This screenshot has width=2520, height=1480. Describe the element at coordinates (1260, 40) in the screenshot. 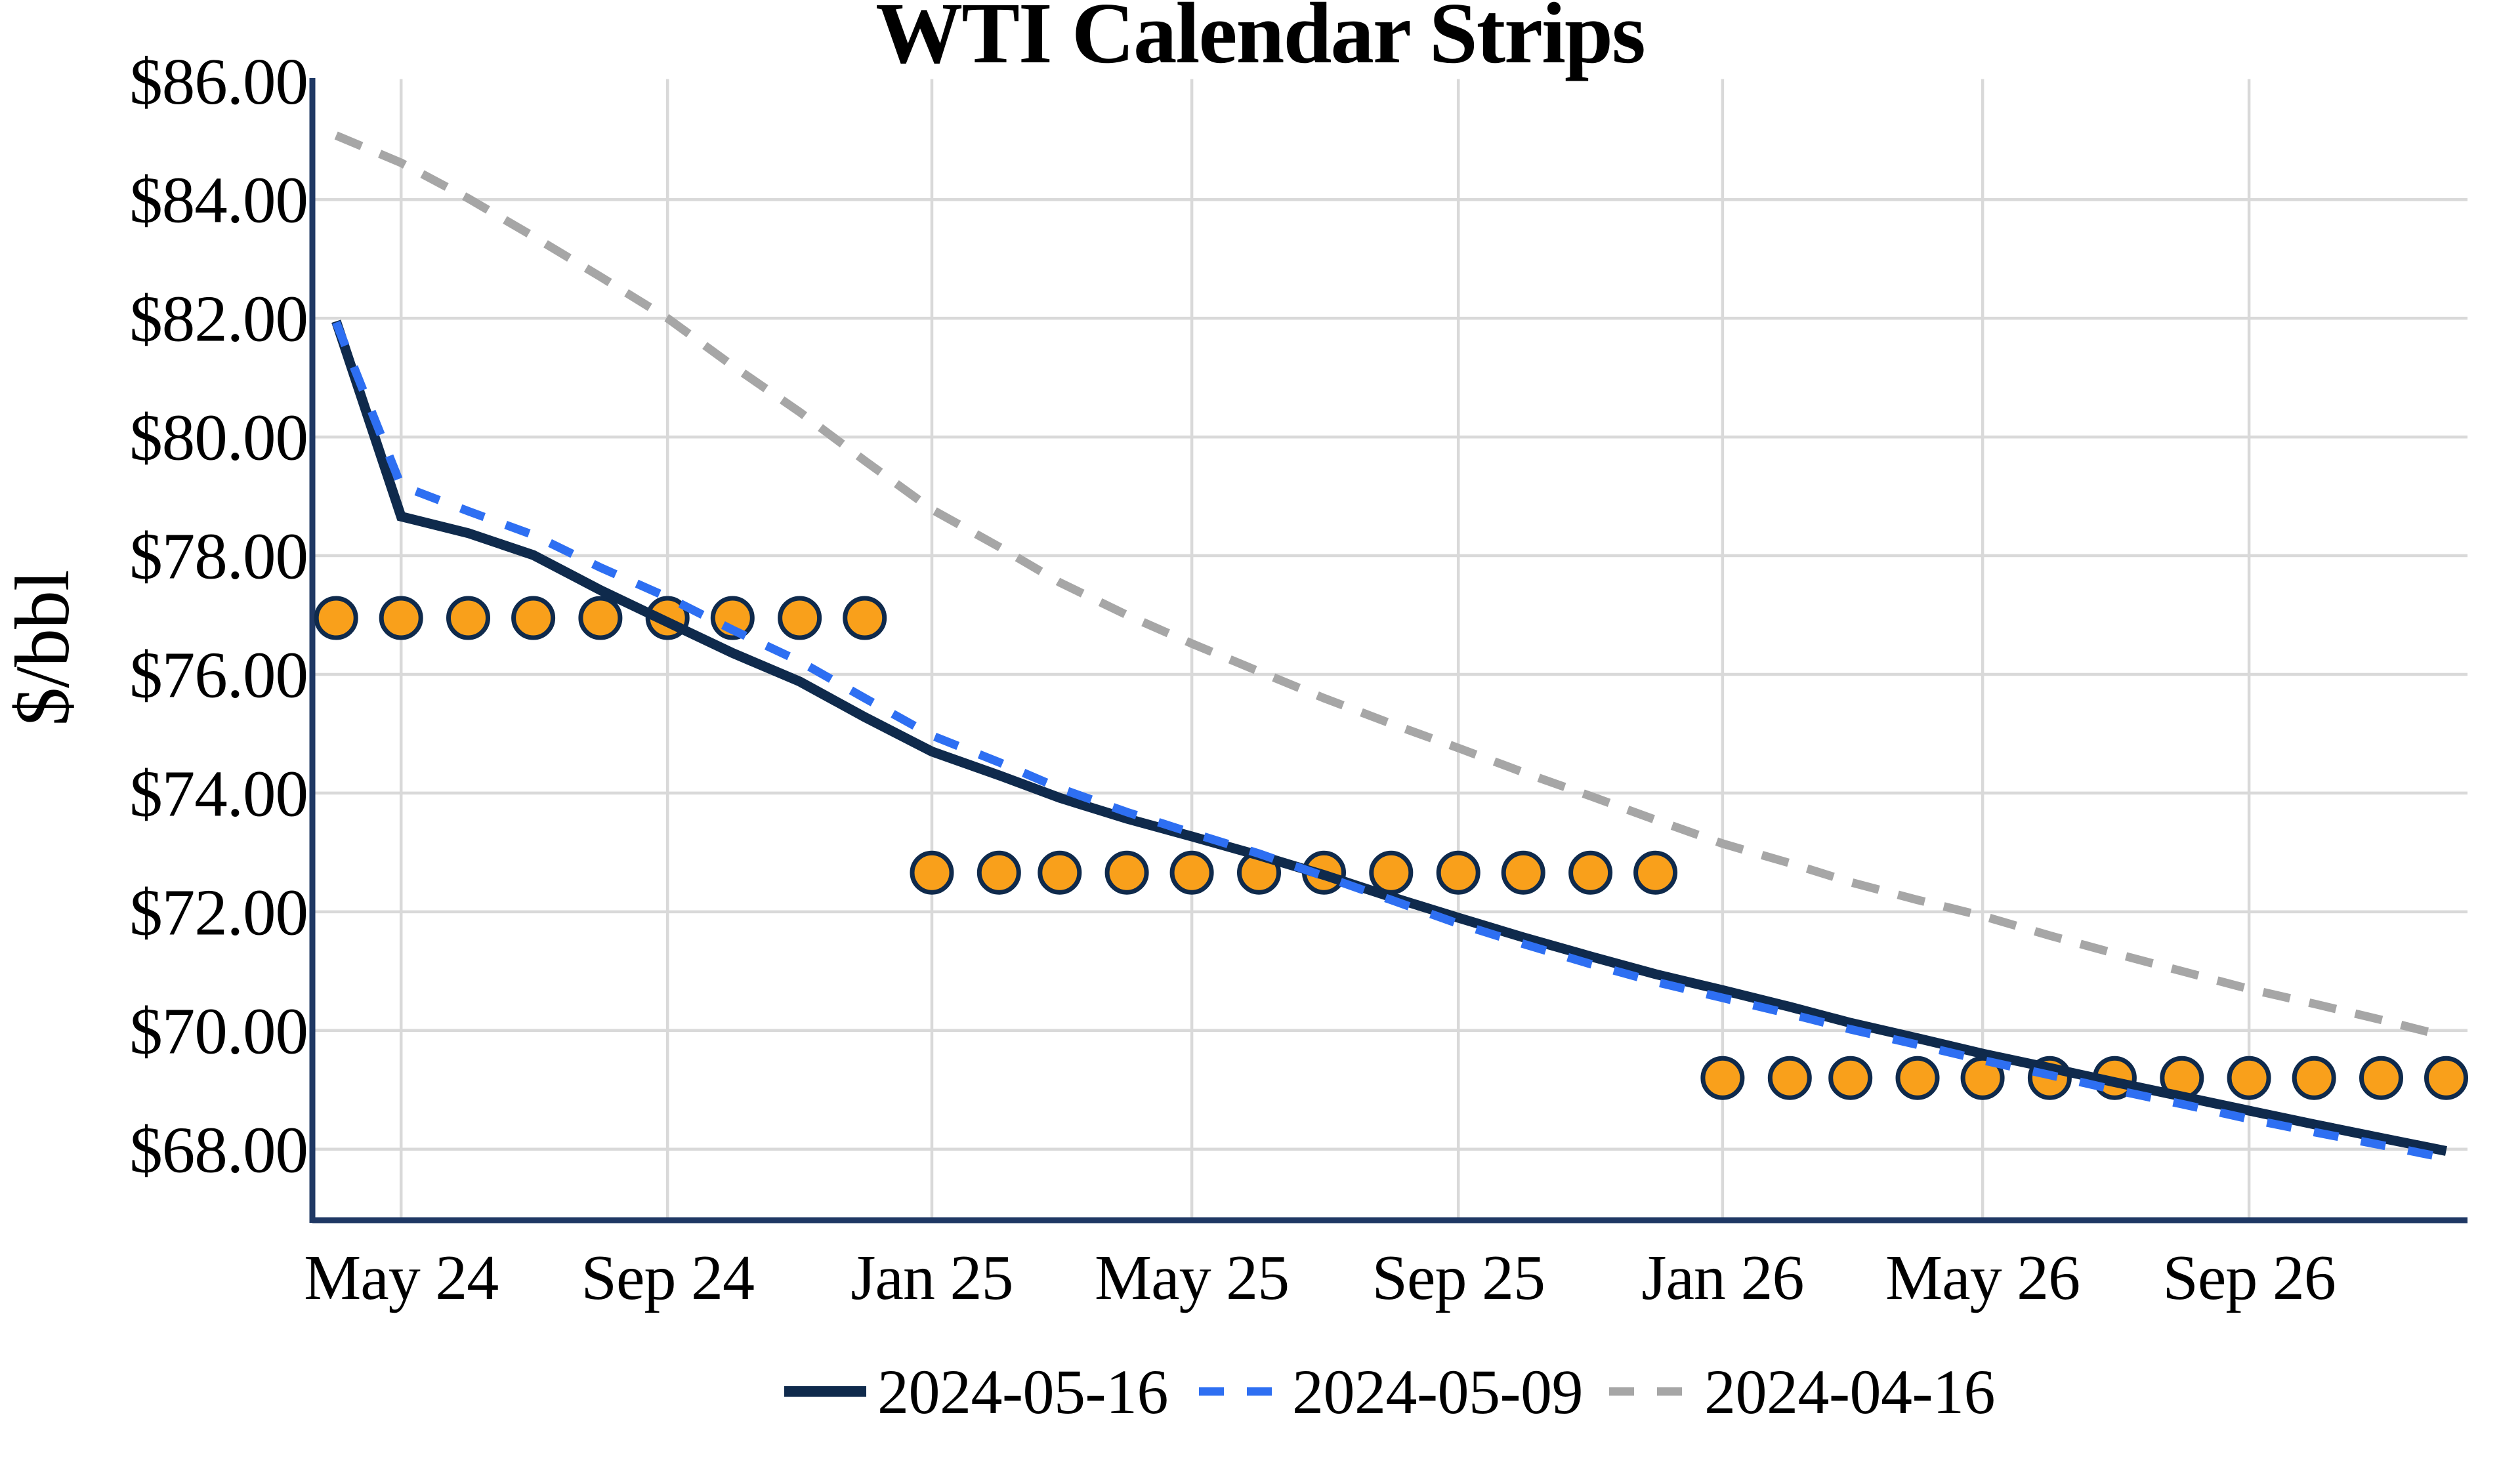

I see `svg-text: WTI Calendar Strips` at that location.